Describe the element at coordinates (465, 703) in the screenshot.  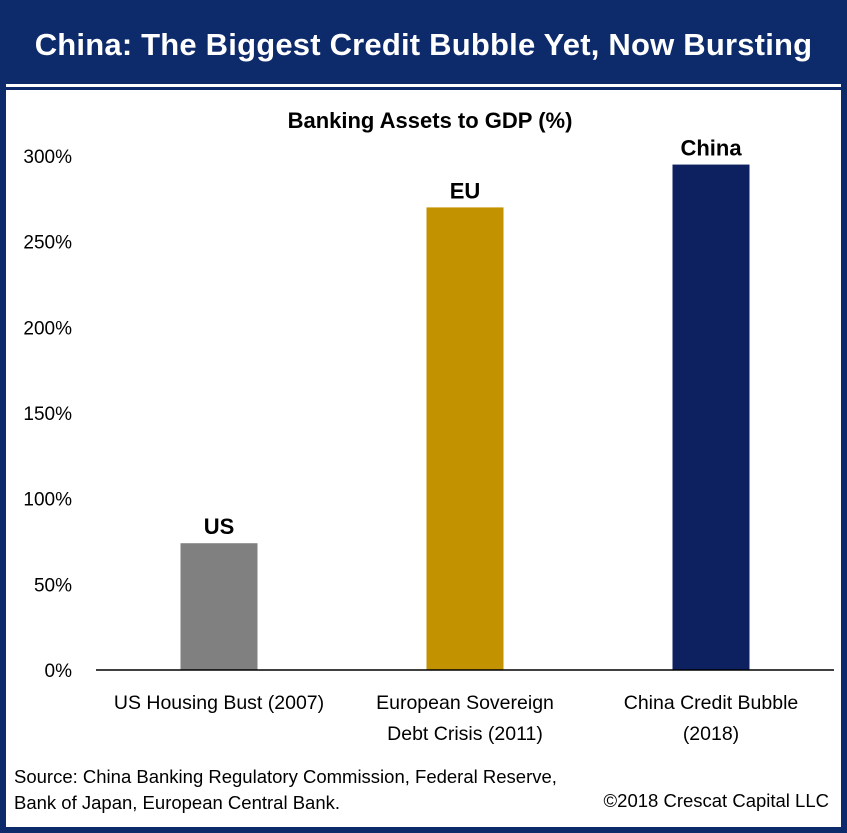
I see `x-tick-label: European Sovereign` at that location.